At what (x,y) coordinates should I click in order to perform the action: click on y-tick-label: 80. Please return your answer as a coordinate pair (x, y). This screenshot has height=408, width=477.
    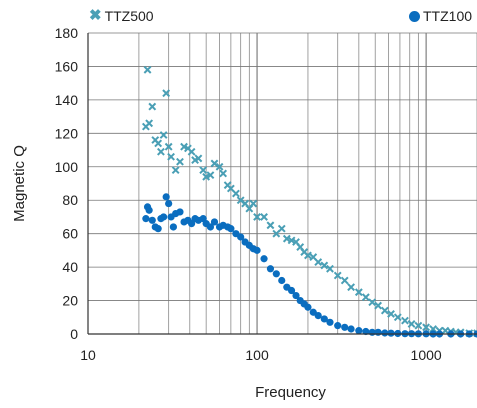
    Looking at the image, I should click on (70, 200).